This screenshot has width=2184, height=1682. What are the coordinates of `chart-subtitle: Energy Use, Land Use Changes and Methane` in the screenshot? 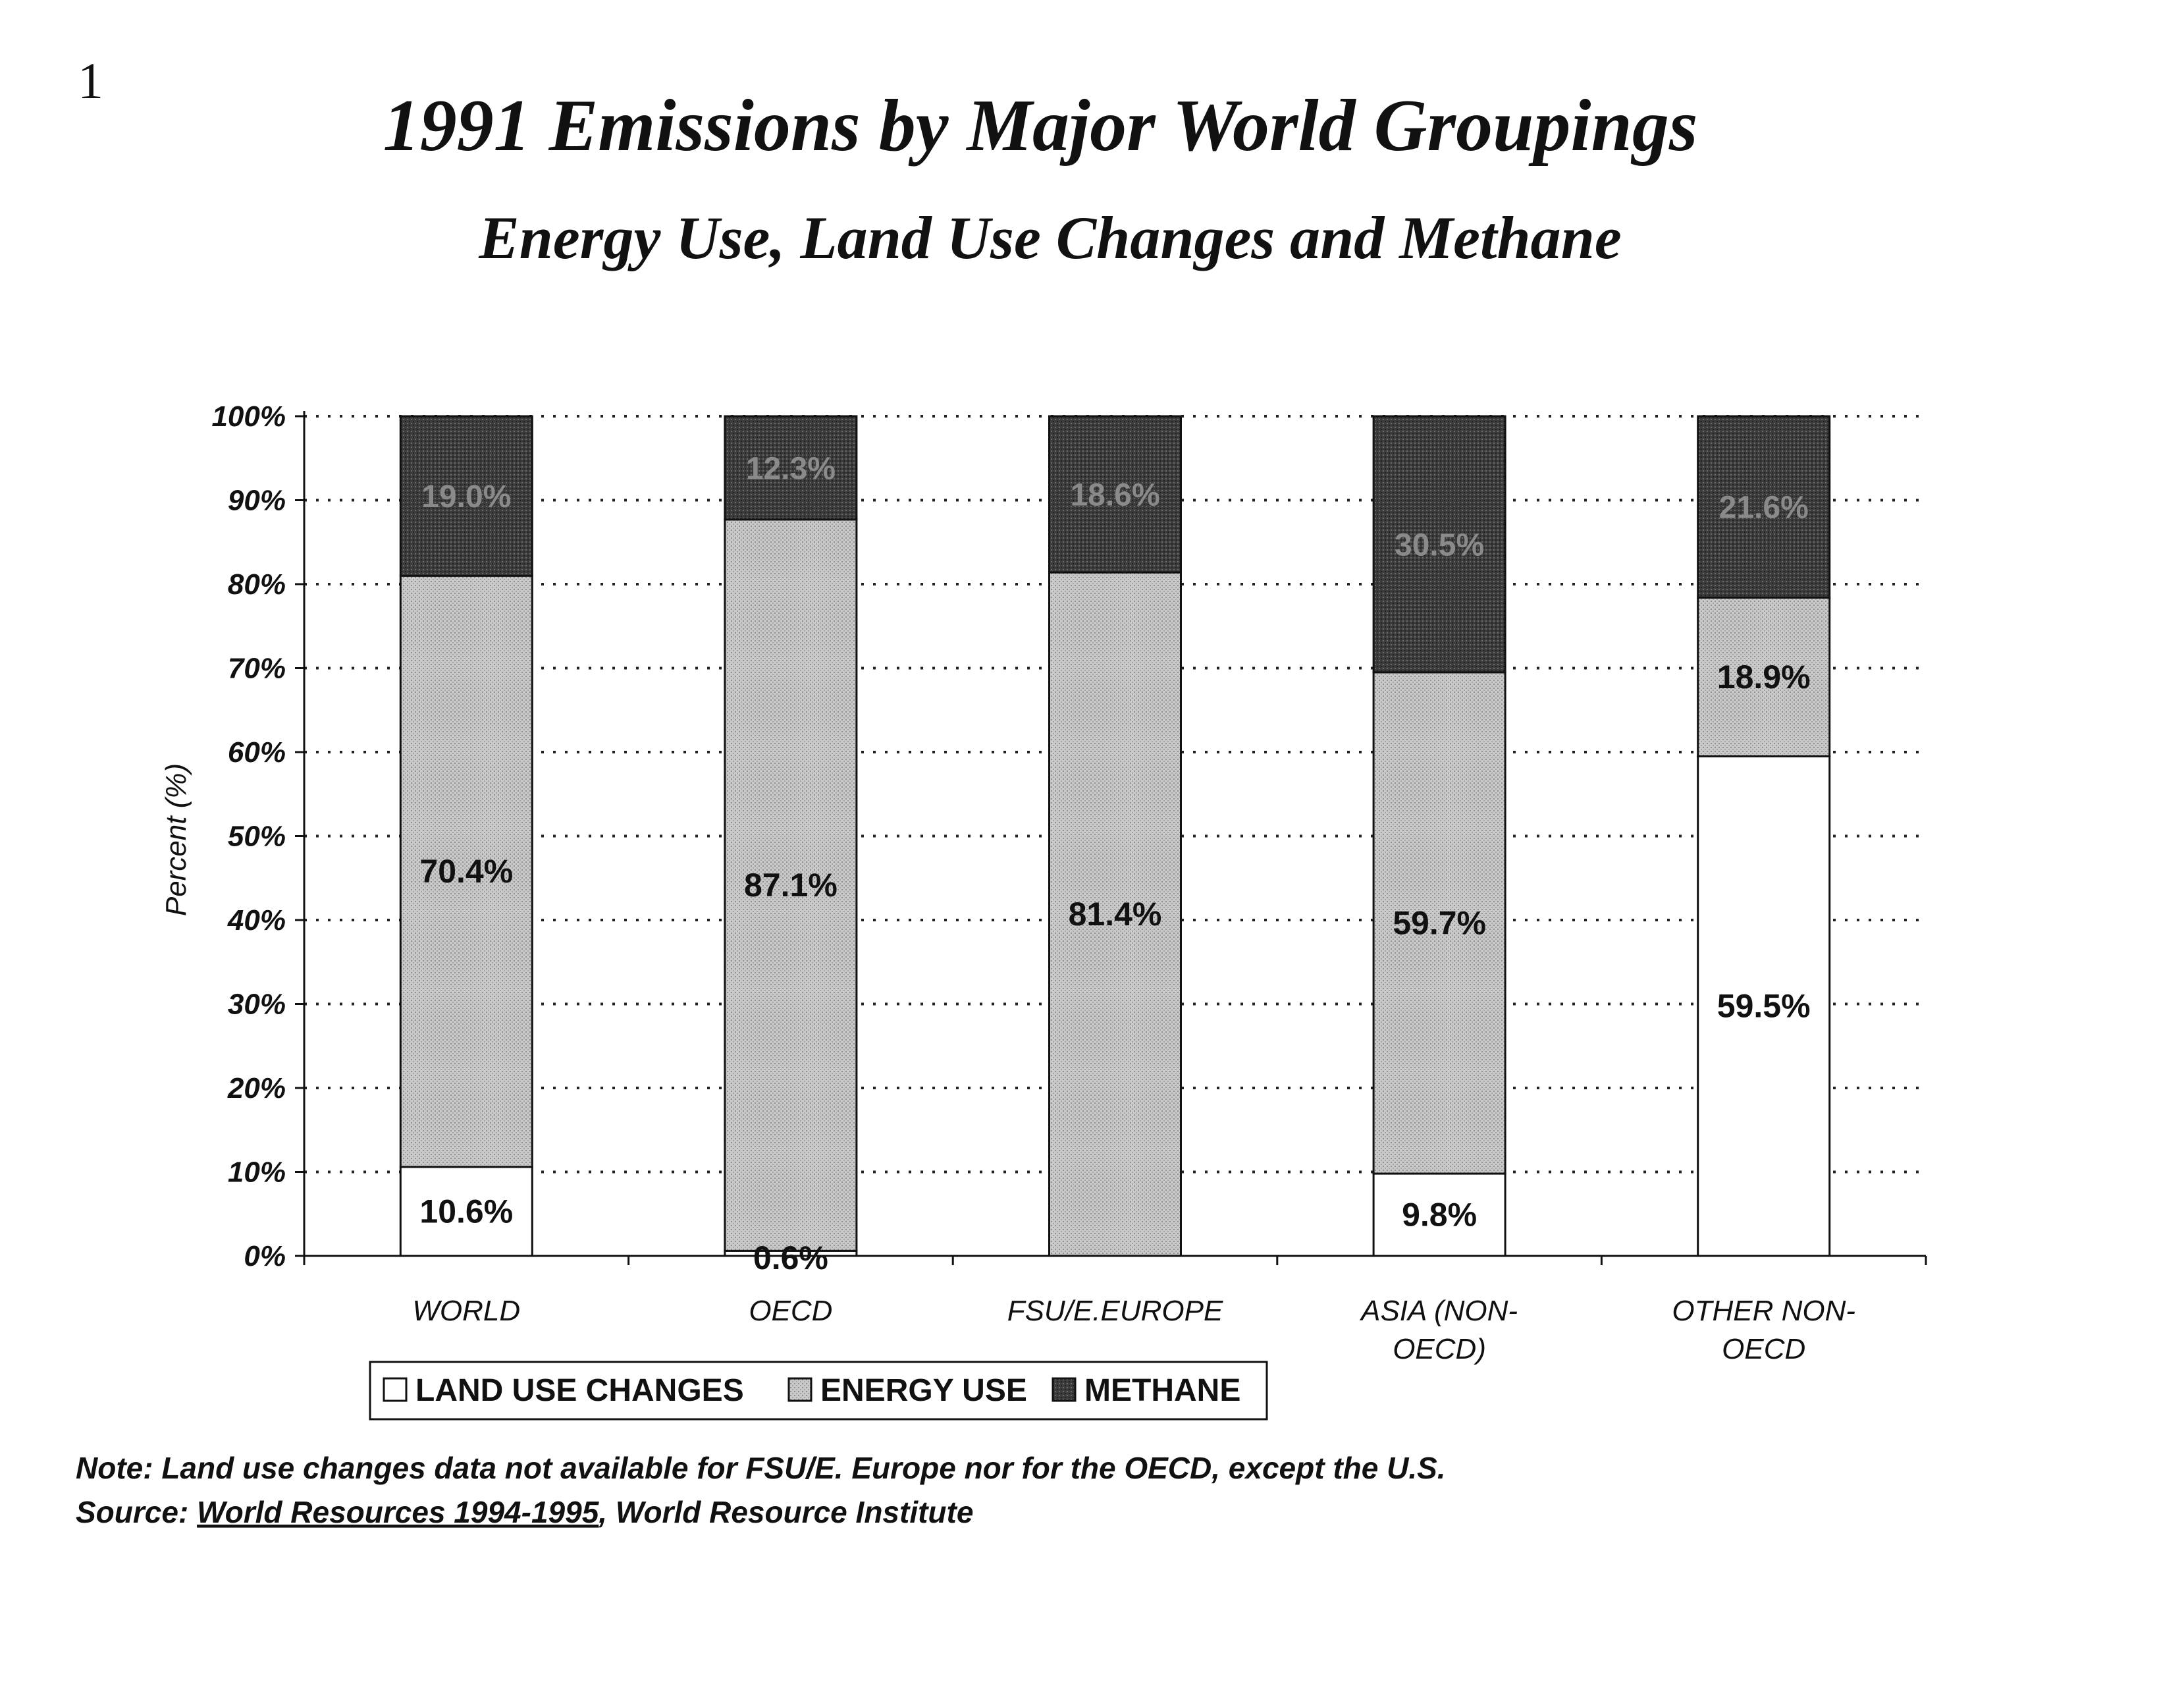 It's located at (1049, 237).